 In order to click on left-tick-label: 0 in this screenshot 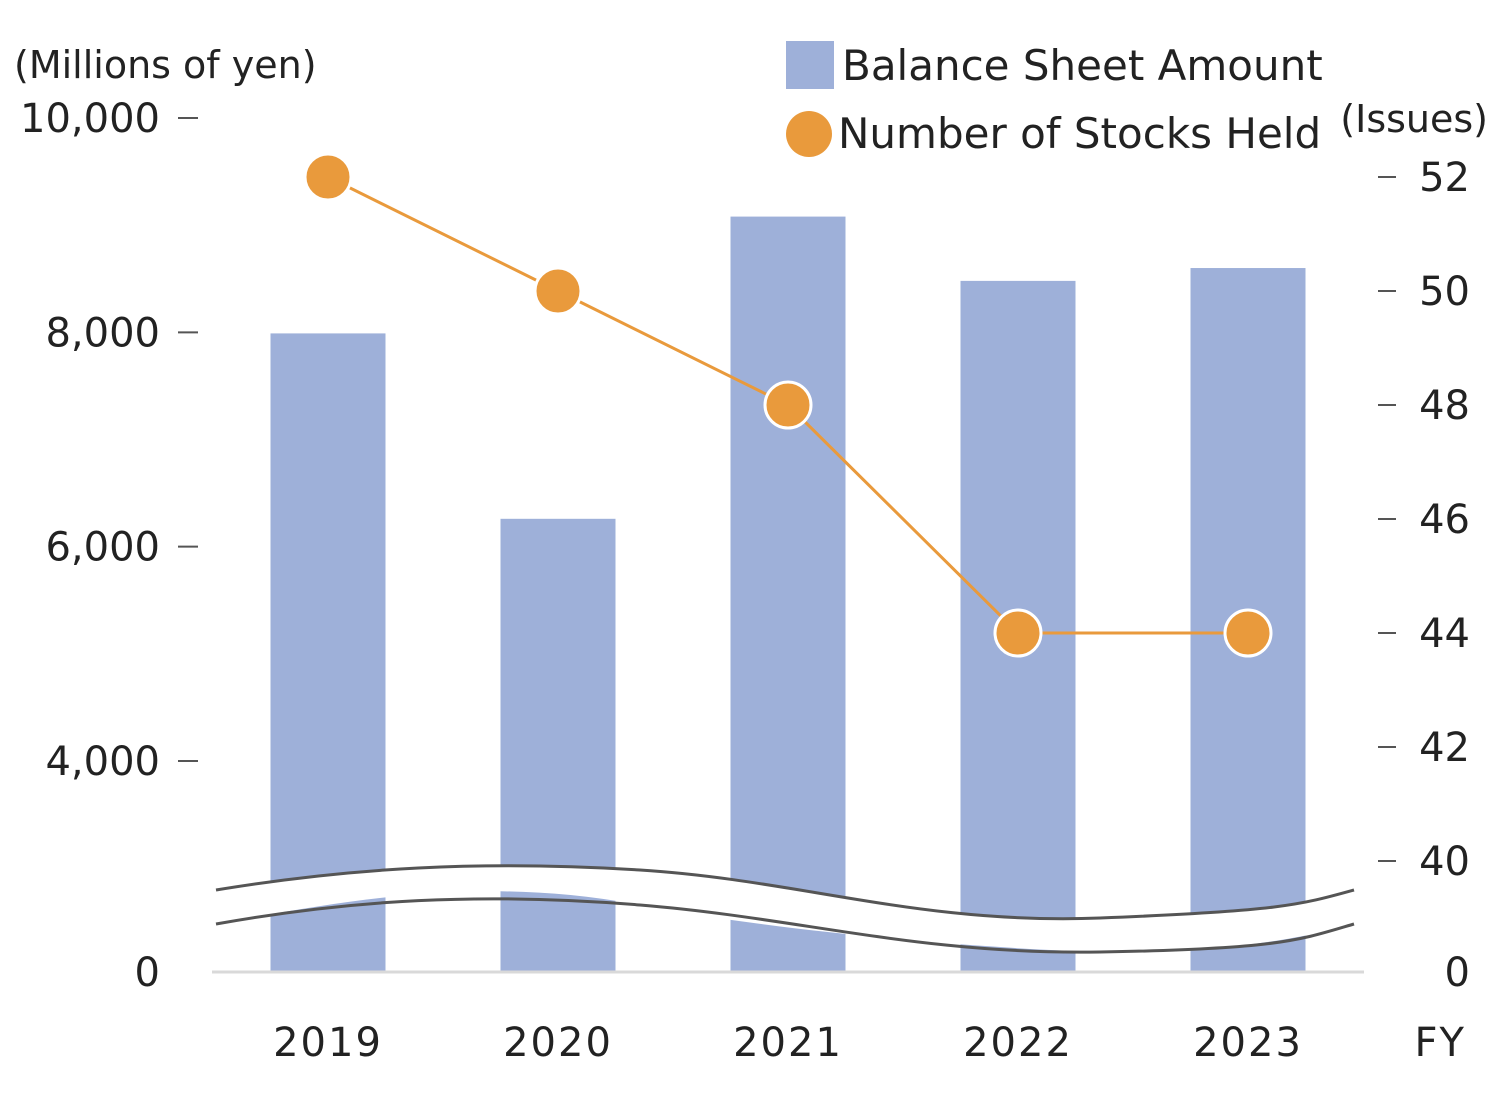, I will do `click(147, 973)`.